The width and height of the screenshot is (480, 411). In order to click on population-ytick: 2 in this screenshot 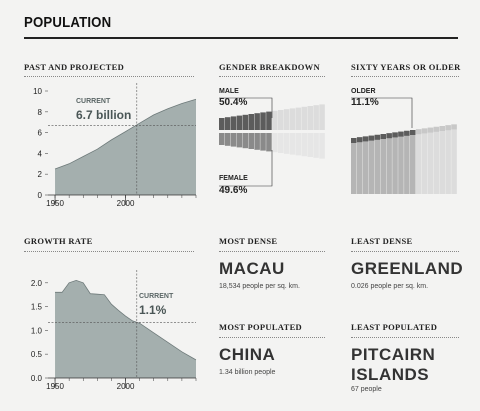, I will do `click(40, 174)`.